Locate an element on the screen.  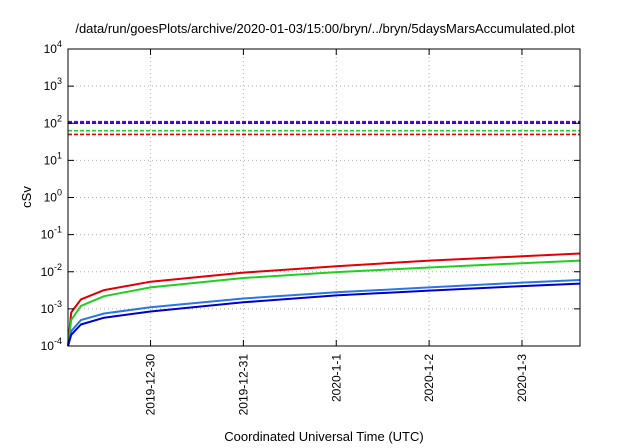
y-tick-label: 10¹ is located at coordinates (53, 158).